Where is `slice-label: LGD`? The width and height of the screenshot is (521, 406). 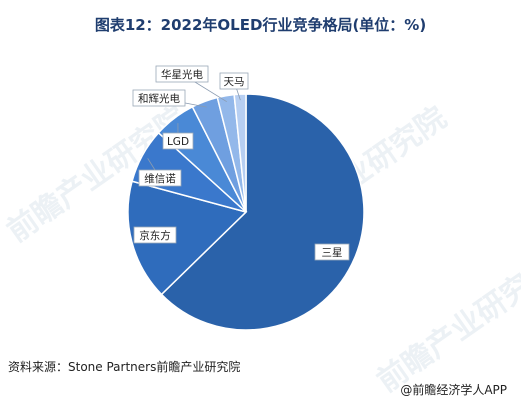
slice-label: LGD is located at coordinates (178, 142).